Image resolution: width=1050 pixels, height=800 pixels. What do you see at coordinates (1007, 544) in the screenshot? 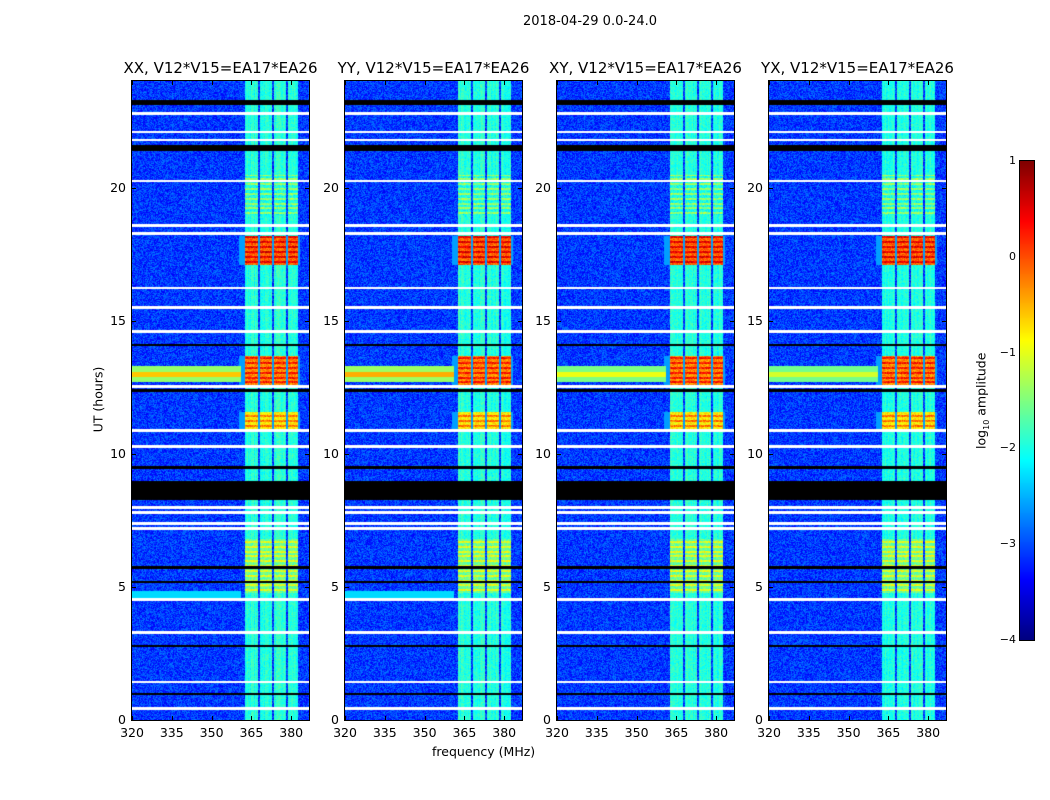
I see `colorbar-tick-label: −3` at bounding box center [1007, 544].